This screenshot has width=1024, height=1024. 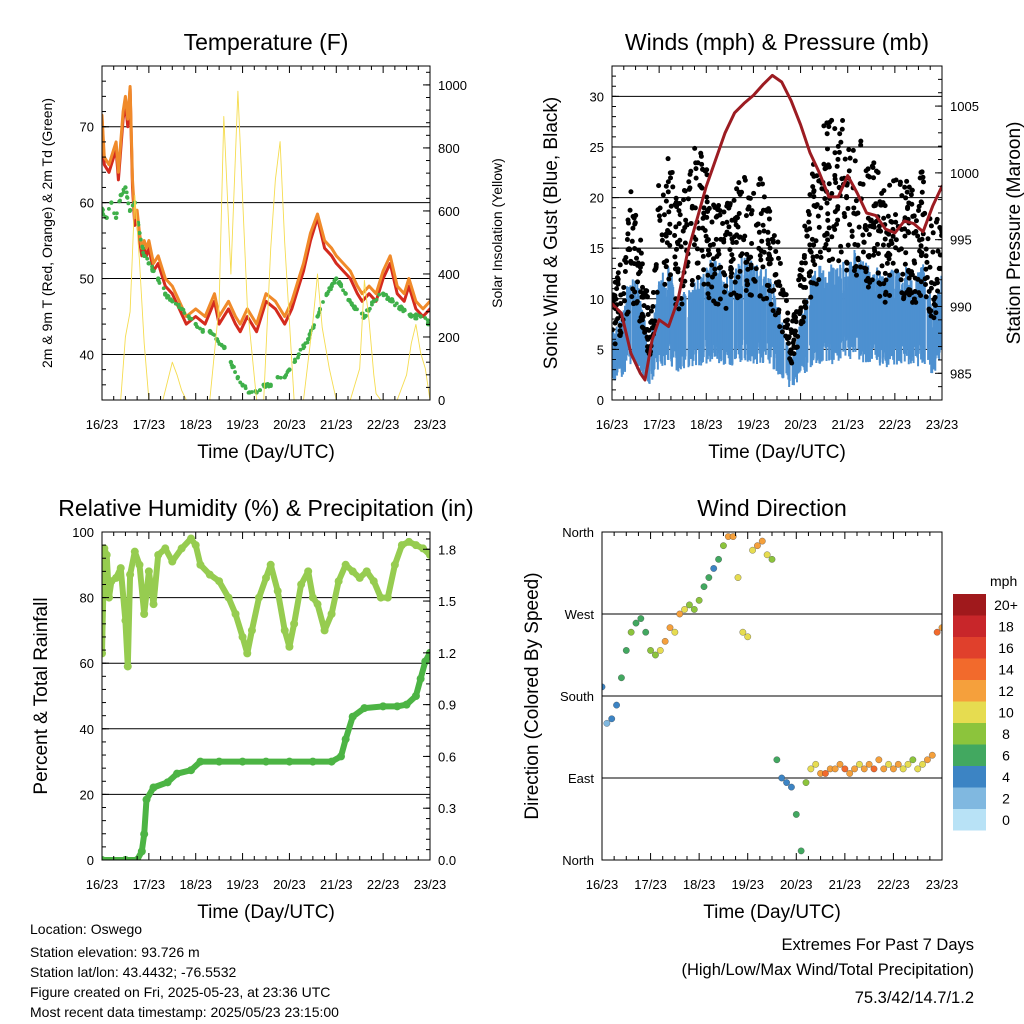 What do you see at coordinates (87, 598) in the screenshot?
I see `y-tick-label: 80` at bounding box center [87, 598].